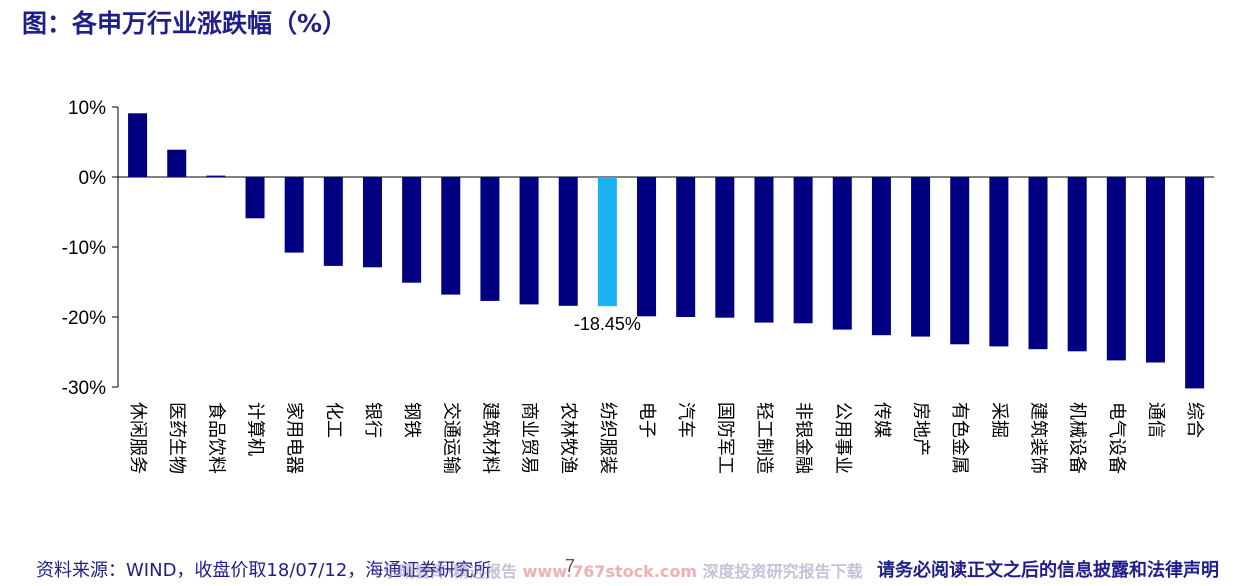  Describe the element at coordinates (489, 438) in the screenshot. I see `category-label: 建筑材料` at that location.